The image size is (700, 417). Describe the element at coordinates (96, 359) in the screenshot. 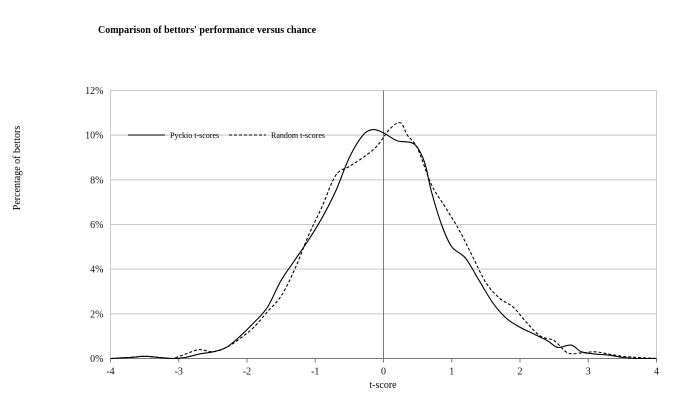

I see `y-tick-label: 0%` at that location.